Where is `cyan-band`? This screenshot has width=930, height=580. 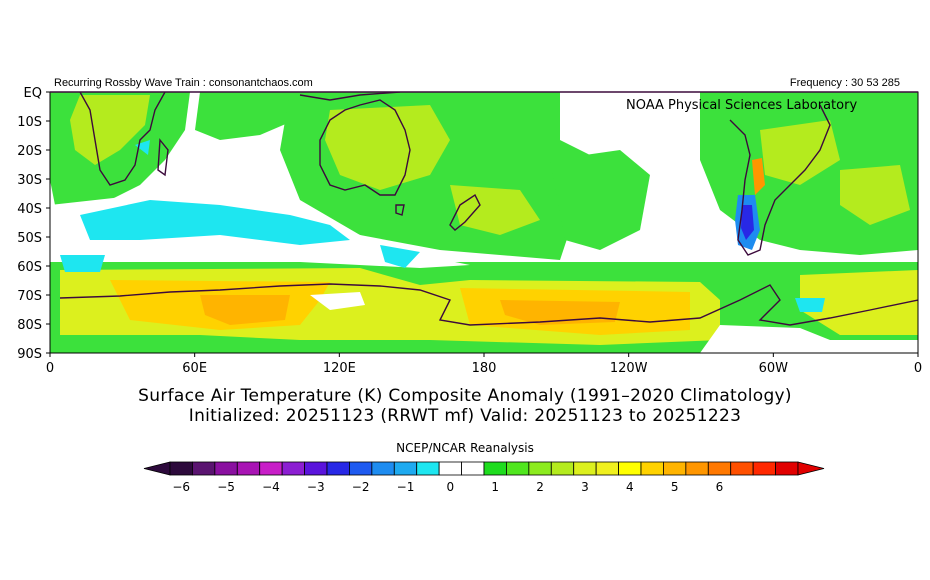
cyan-band is located at coordinates (215, 222).